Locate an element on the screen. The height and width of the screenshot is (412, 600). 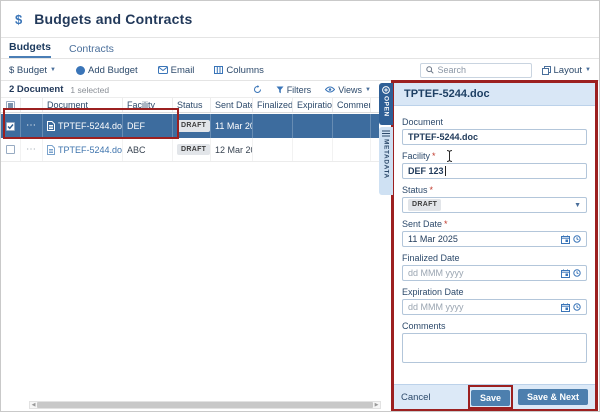
add-budget-button: + Add Budget is located at coordinates (107, 70).